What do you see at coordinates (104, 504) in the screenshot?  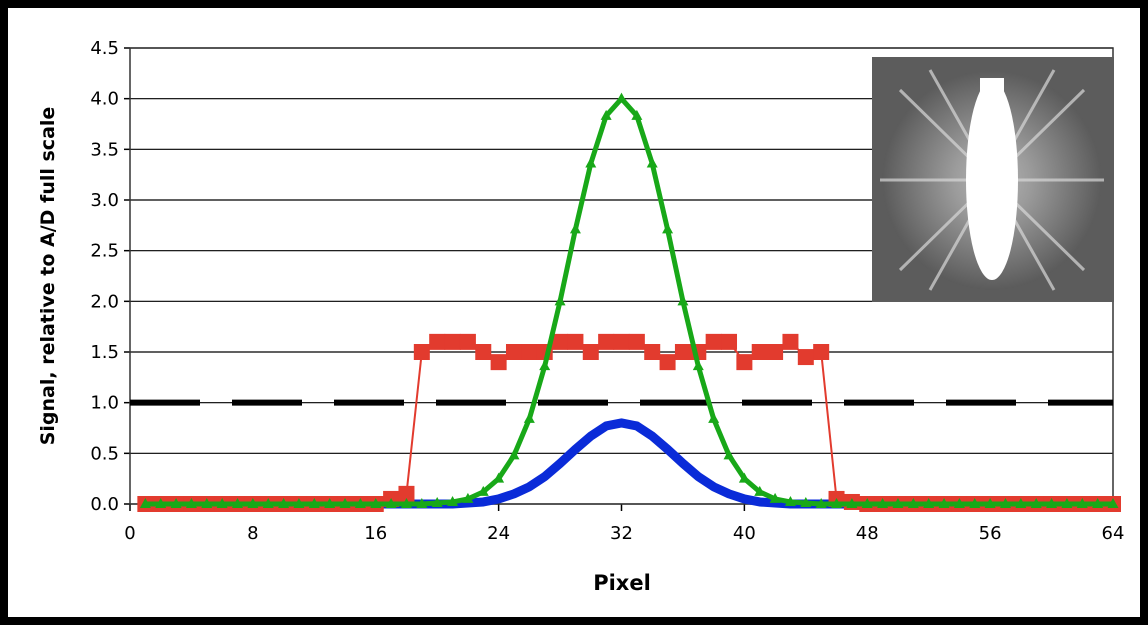 I see `y-tick-label: 0.0` at bounding box center [104, 504].